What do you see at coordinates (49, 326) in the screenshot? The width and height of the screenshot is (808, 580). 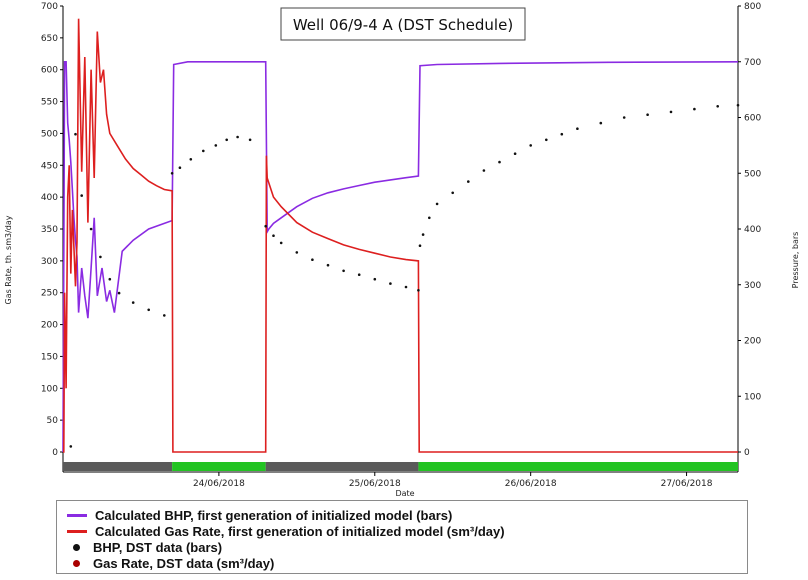 I see `left-tick-label: 200` at bounding box center [49, 326].